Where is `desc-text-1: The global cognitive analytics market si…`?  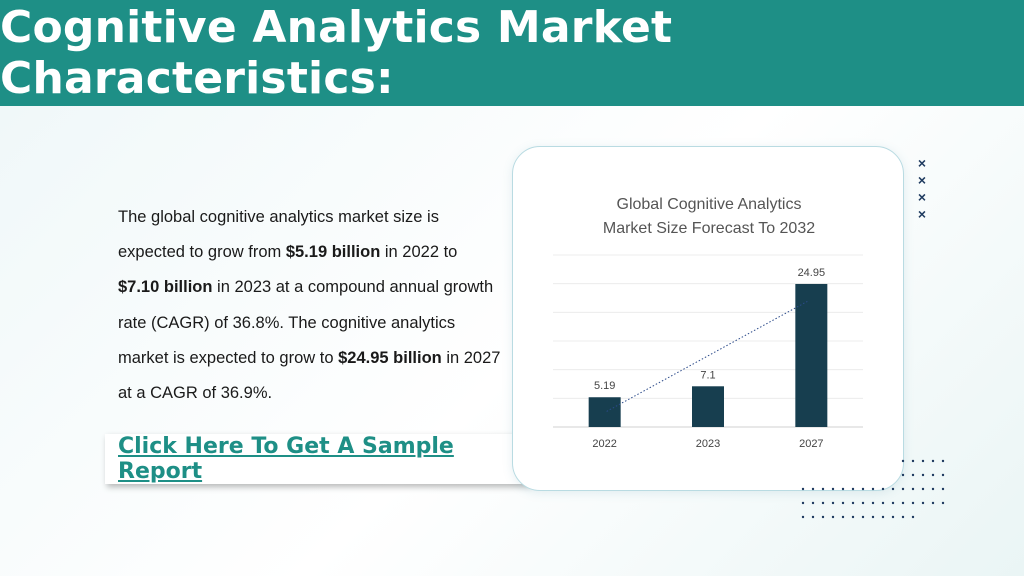 desc-text-1: The global cognitive analytics market si… is located at coordinates (278, 235).